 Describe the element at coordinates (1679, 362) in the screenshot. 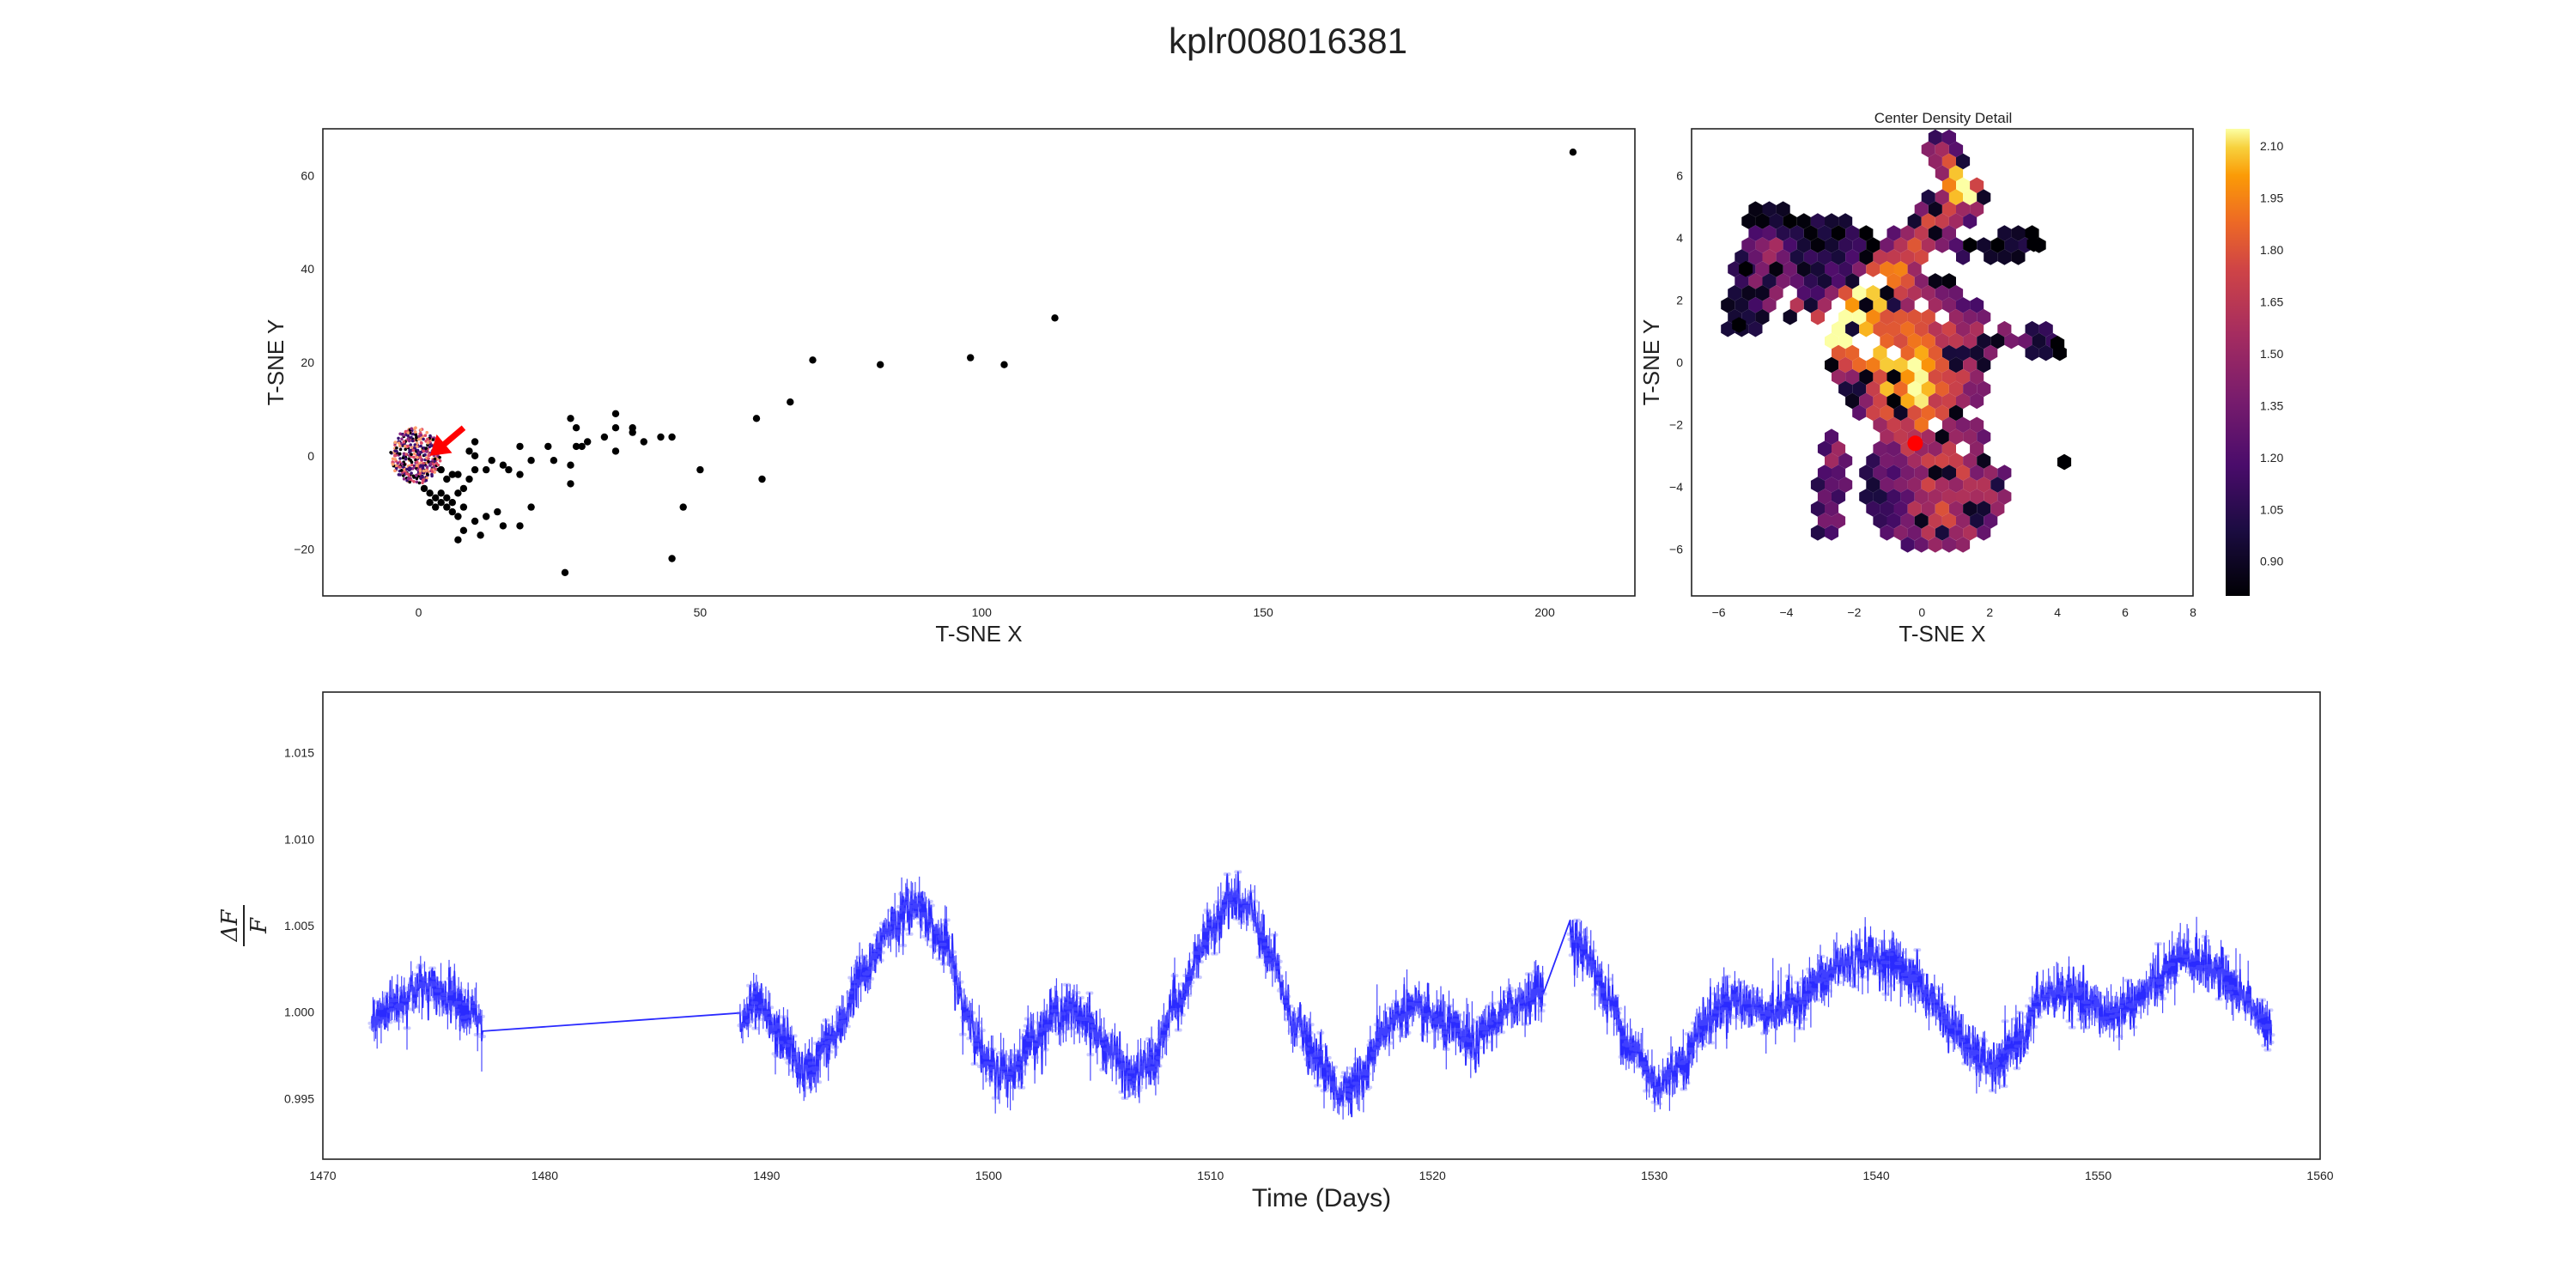

I see `density-y-tick-label: 0` at that location.